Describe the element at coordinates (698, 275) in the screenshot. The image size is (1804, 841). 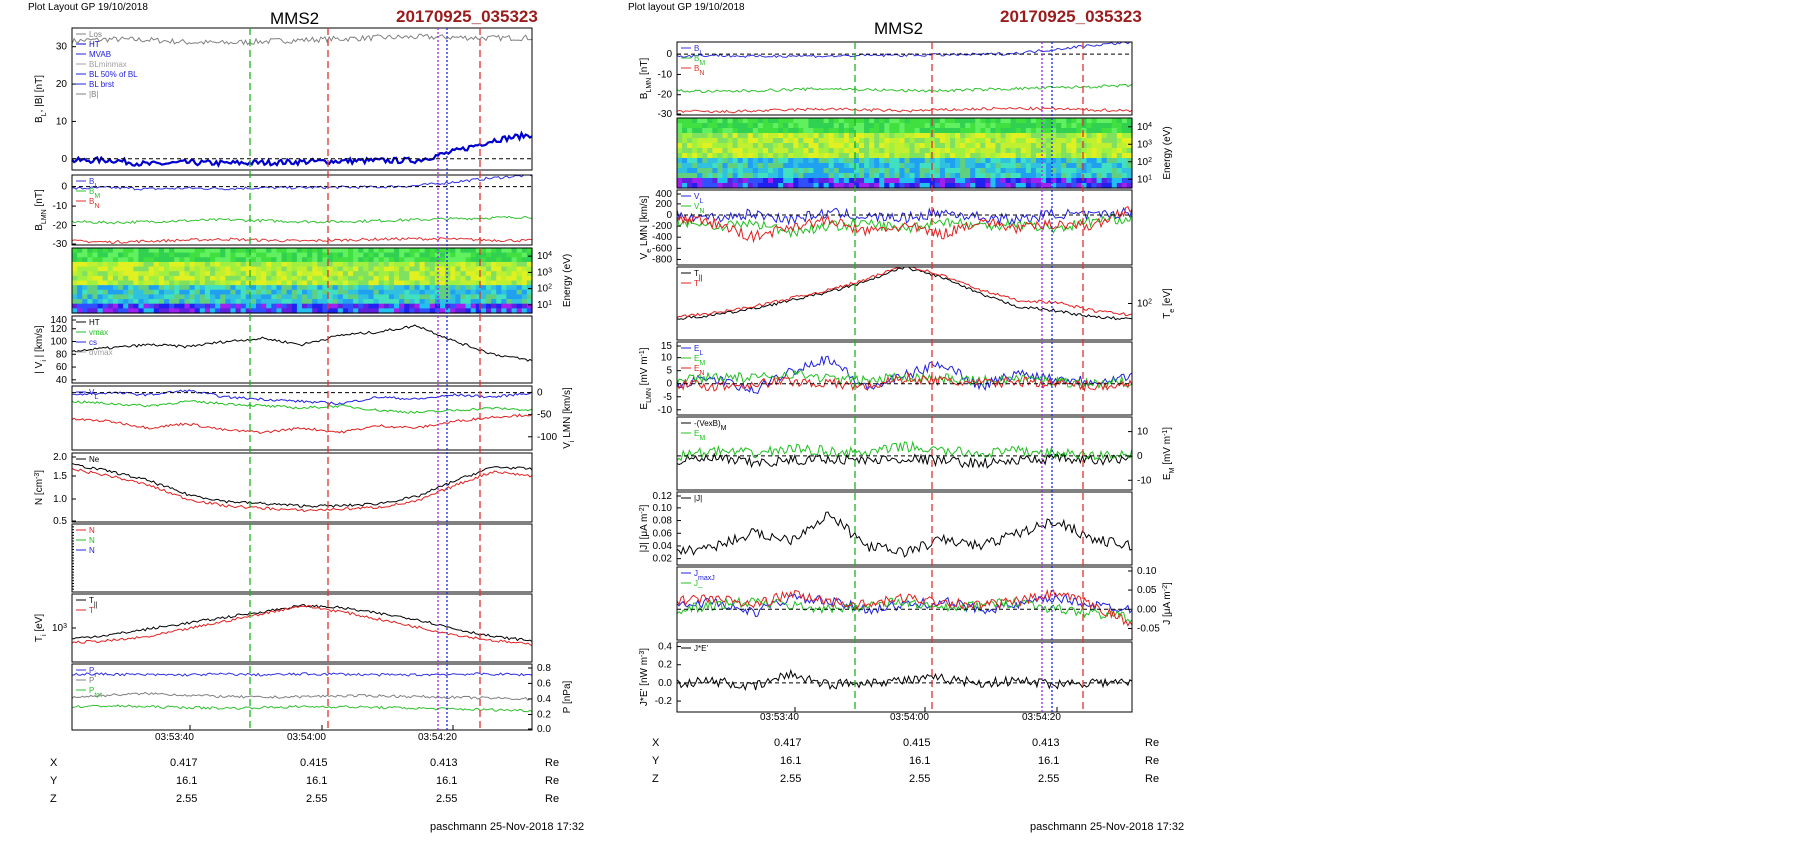
I see `legend-entry: T||` at that location.